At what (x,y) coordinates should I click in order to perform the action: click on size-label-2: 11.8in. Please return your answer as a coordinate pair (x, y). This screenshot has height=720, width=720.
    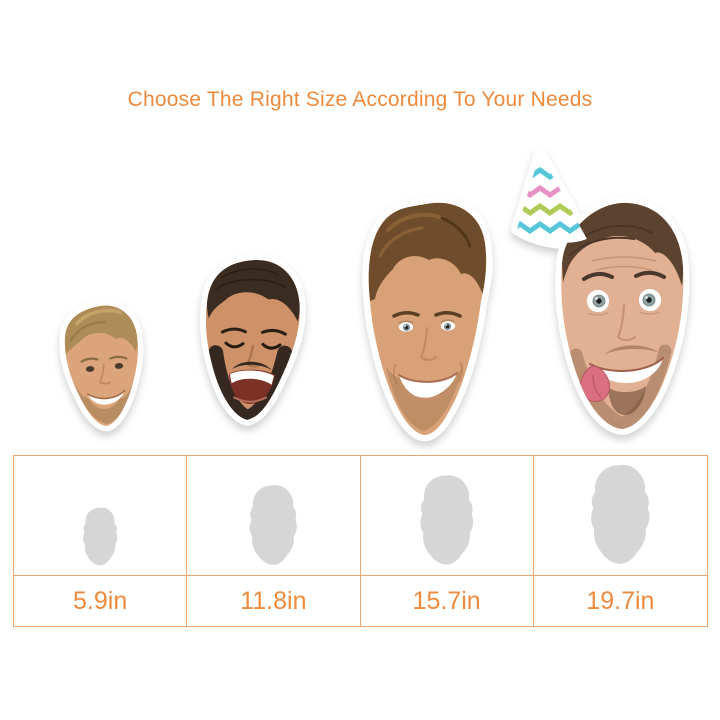
    Looking at the image, I should click on (274, 601).